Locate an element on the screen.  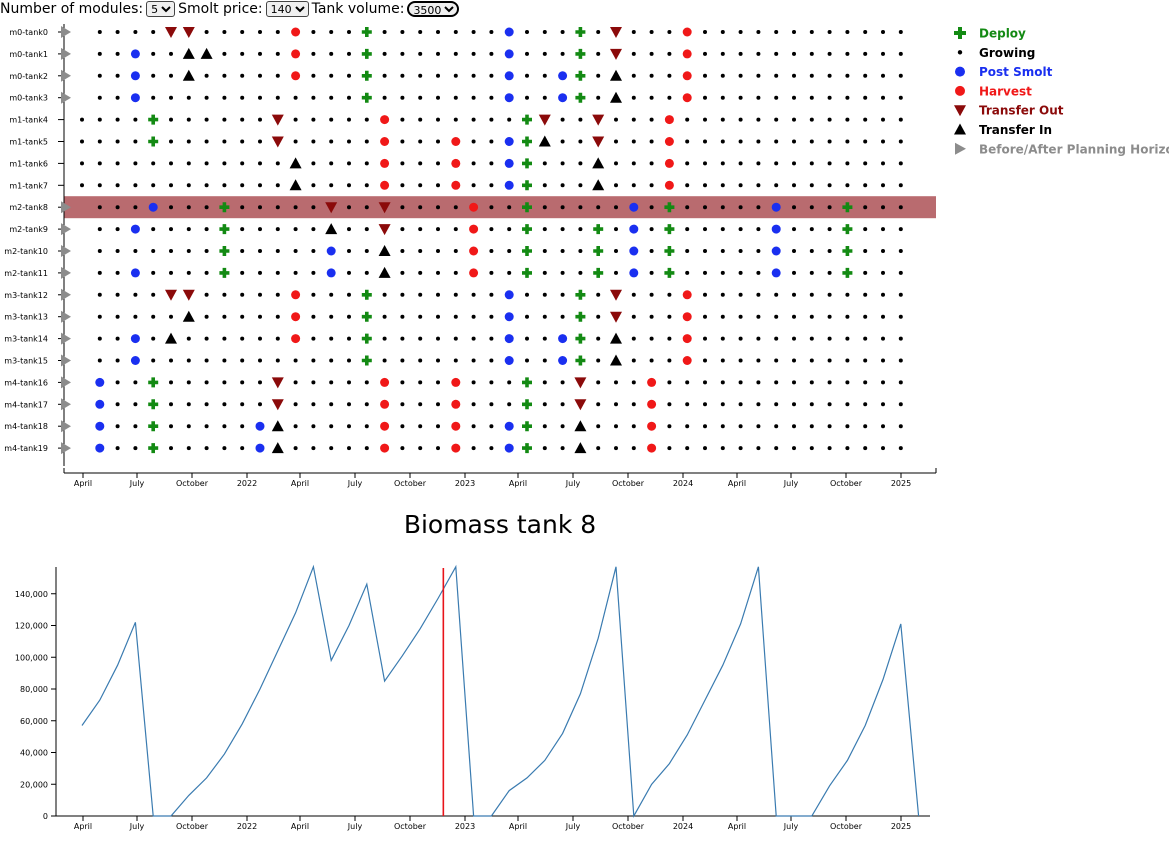
legend-circle-icon is located at coordinates (960, 90).